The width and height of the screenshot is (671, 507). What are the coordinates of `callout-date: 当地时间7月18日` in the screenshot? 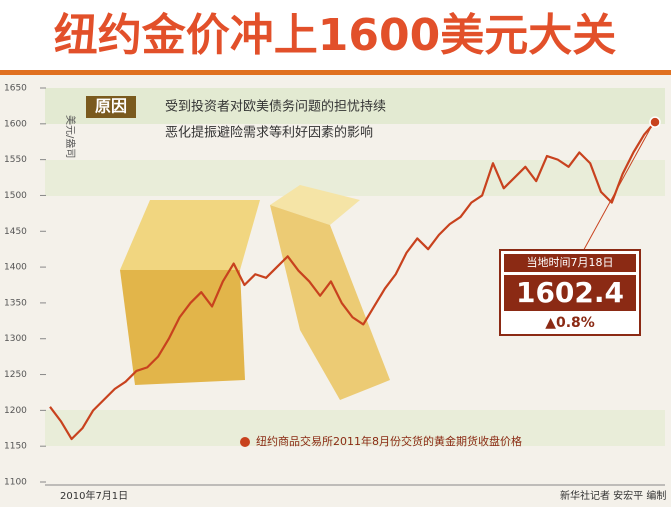 It's located at (570, 262).